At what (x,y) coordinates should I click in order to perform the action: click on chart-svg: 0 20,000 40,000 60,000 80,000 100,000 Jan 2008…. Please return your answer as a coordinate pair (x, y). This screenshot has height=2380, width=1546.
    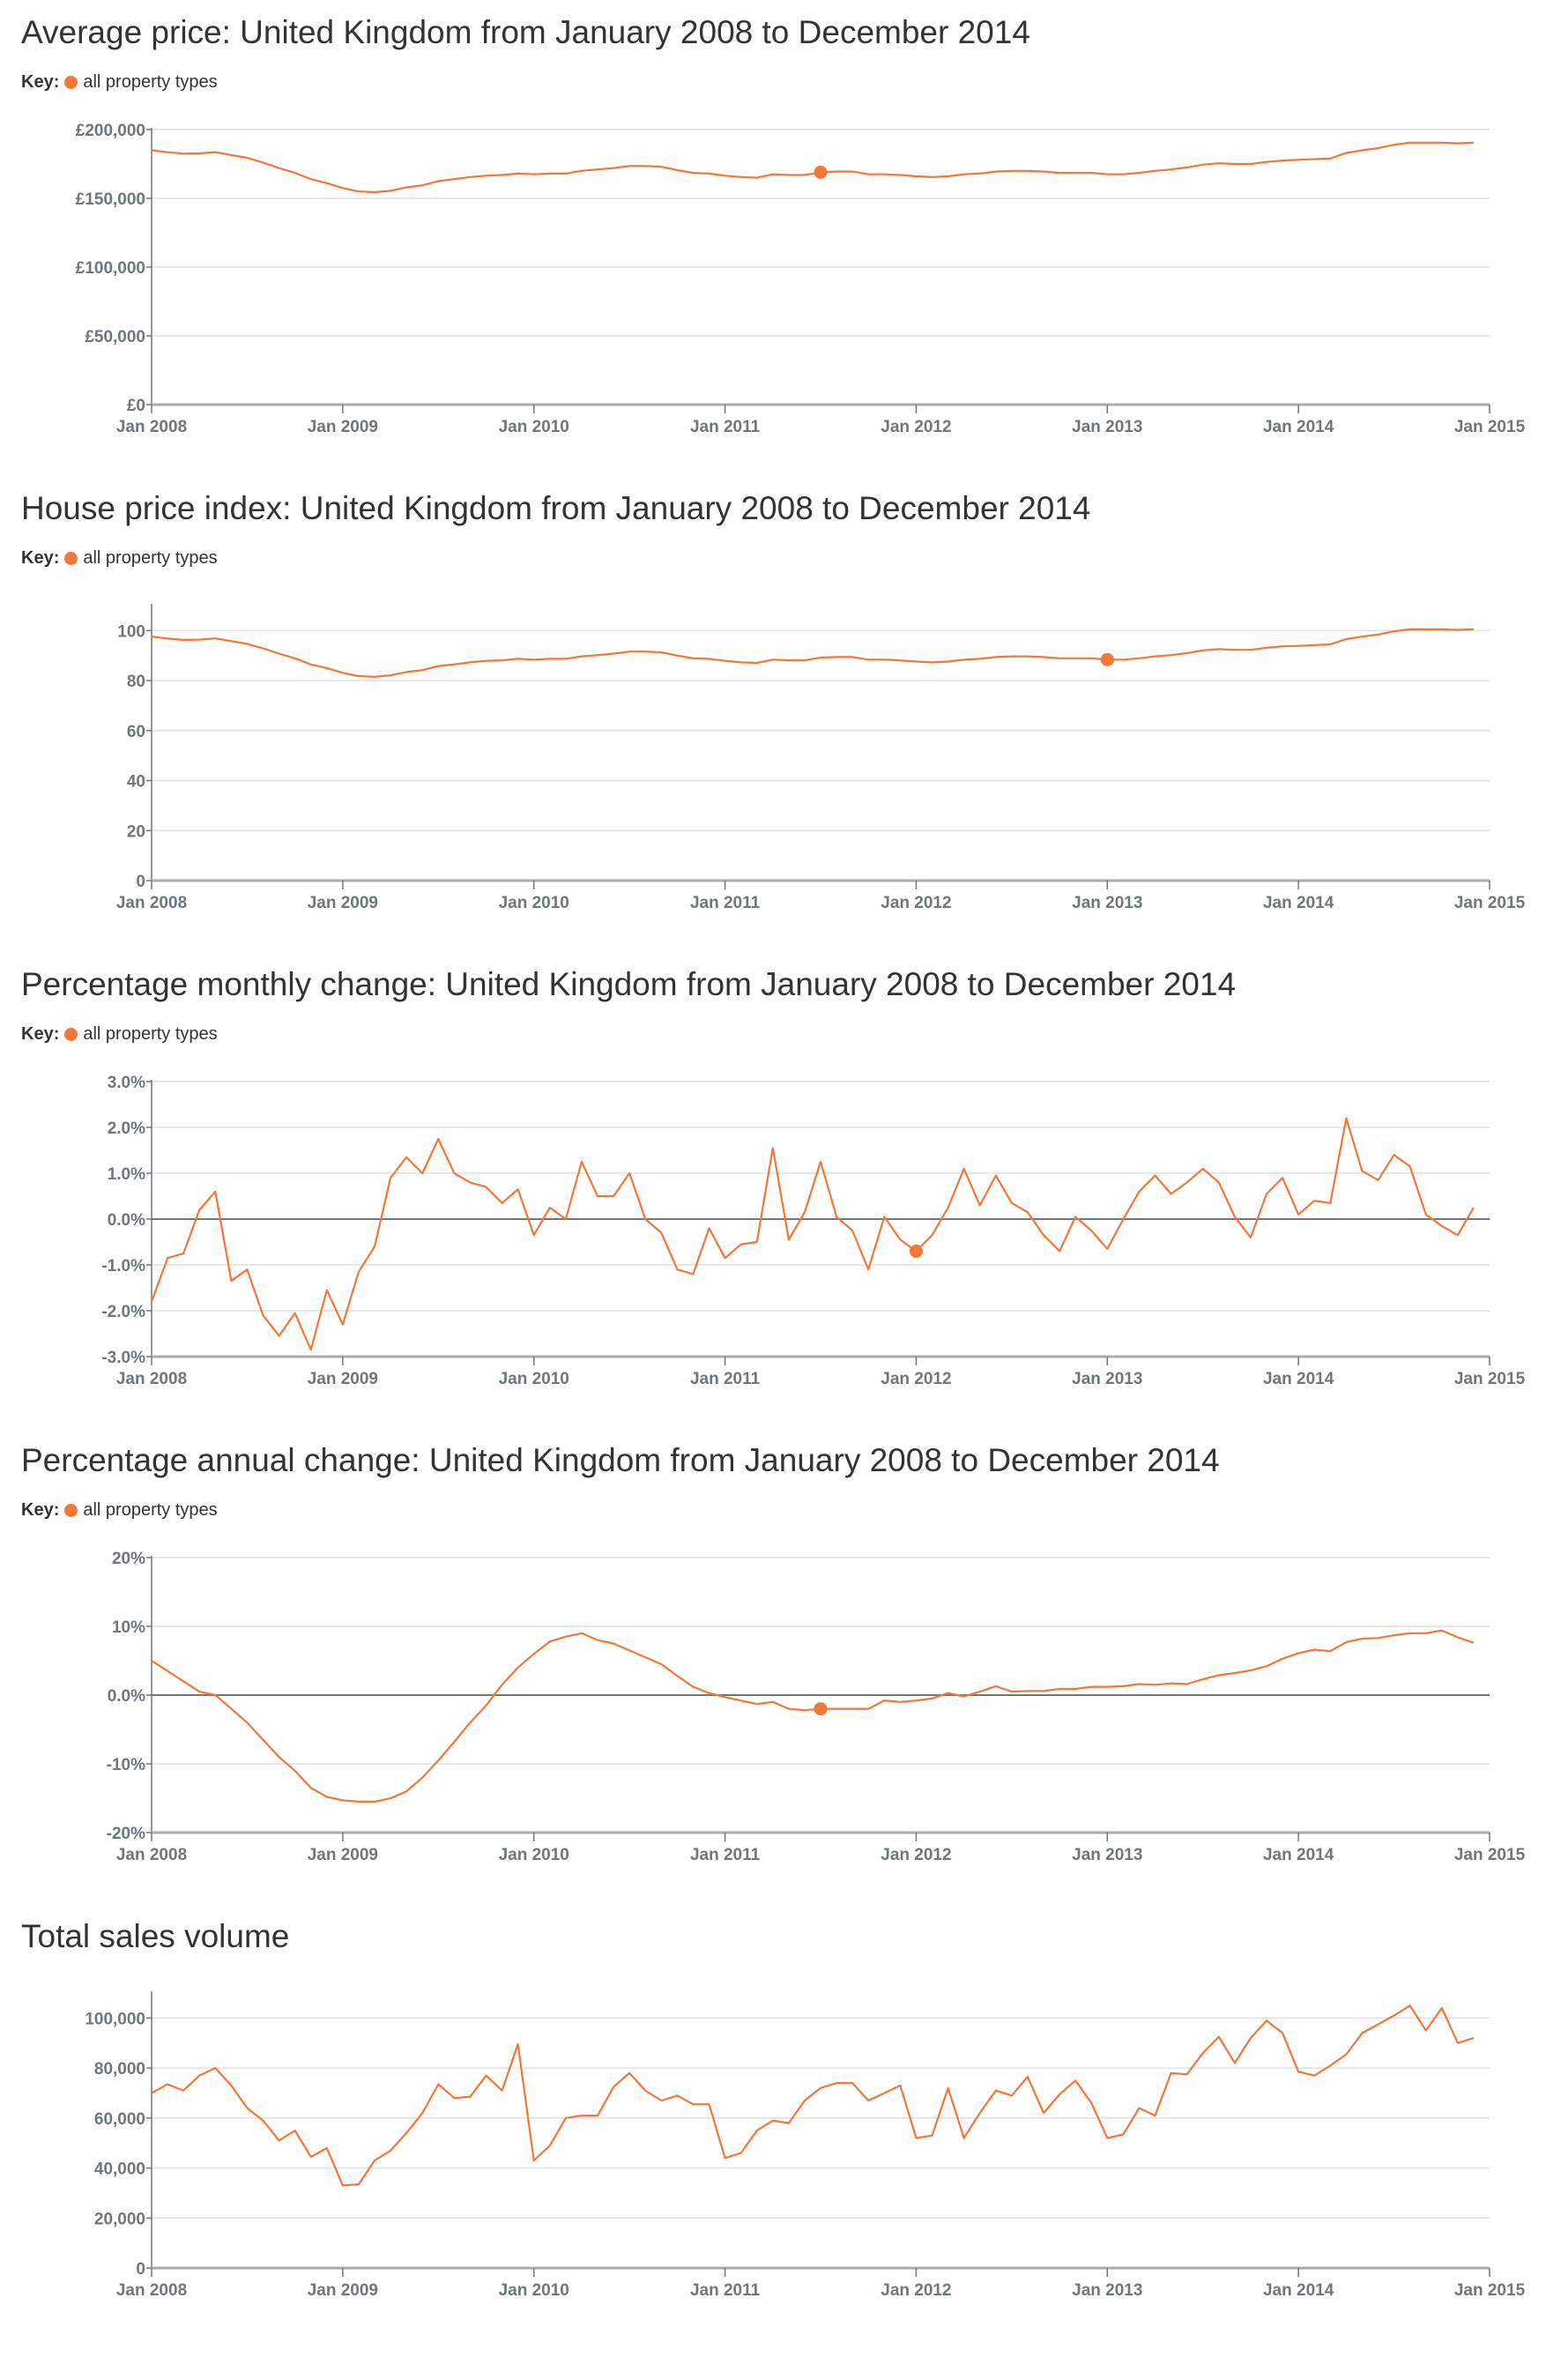
    Looking at the image, I should click on (805, 2145).